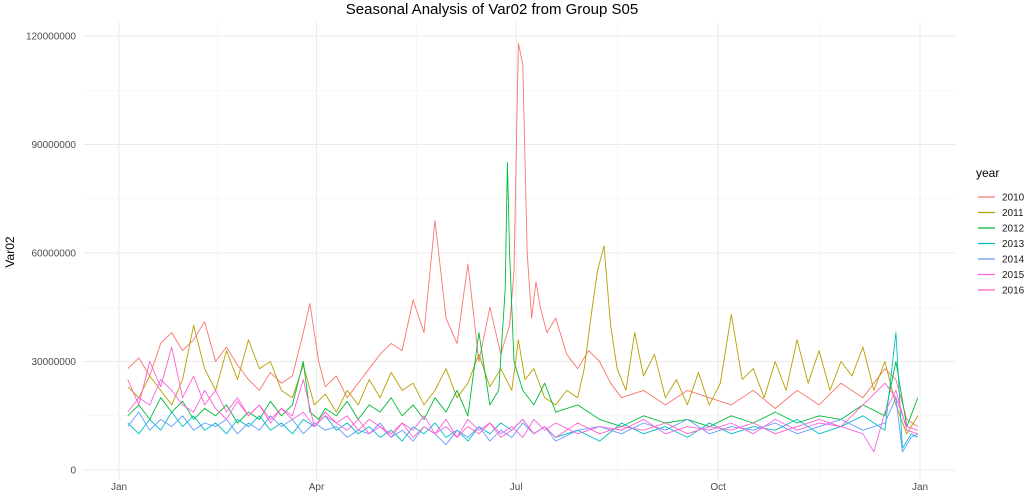  I want to click on legend-label-2013: 2013, so click(1013, 244).